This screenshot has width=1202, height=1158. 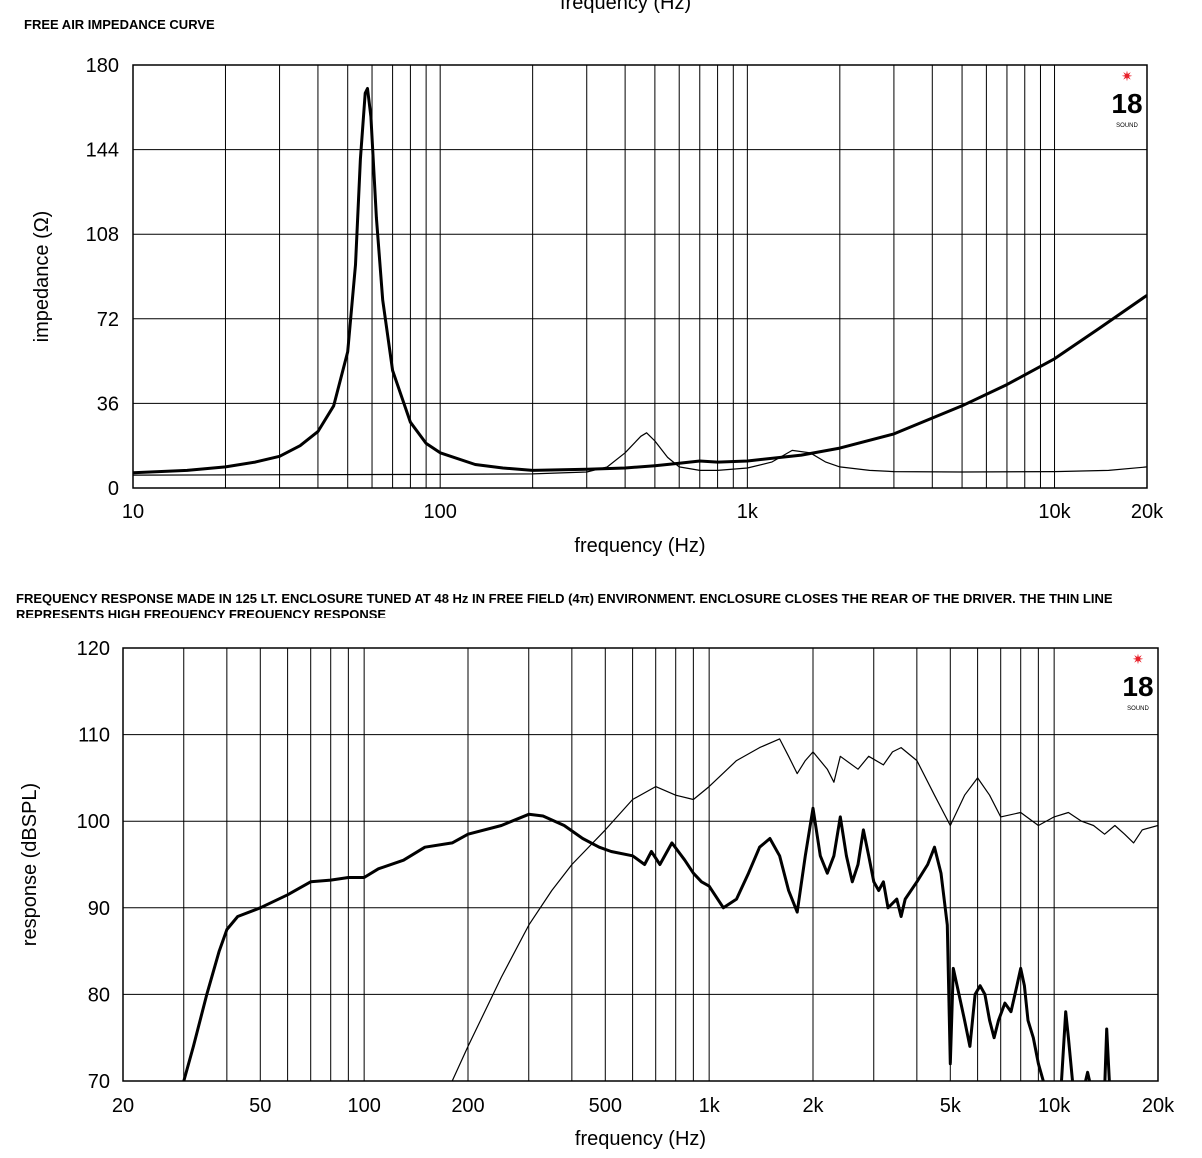 What do you see at coordinates (813, 1106) in the screenshot?
I see `x-tick-label: 2k` at bounding box center [813, 1106].